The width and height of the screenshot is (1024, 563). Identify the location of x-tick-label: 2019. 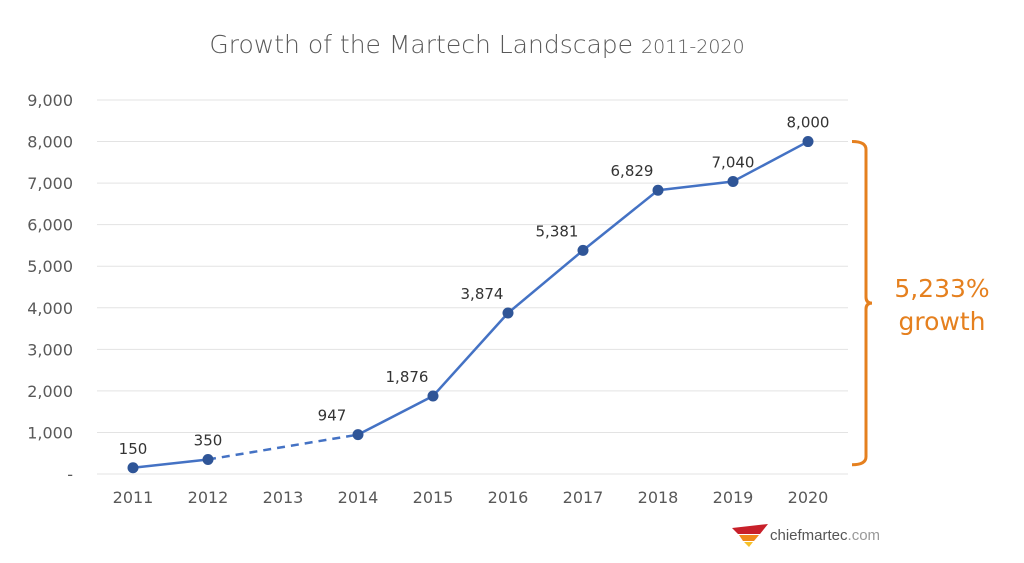
(733, 497).